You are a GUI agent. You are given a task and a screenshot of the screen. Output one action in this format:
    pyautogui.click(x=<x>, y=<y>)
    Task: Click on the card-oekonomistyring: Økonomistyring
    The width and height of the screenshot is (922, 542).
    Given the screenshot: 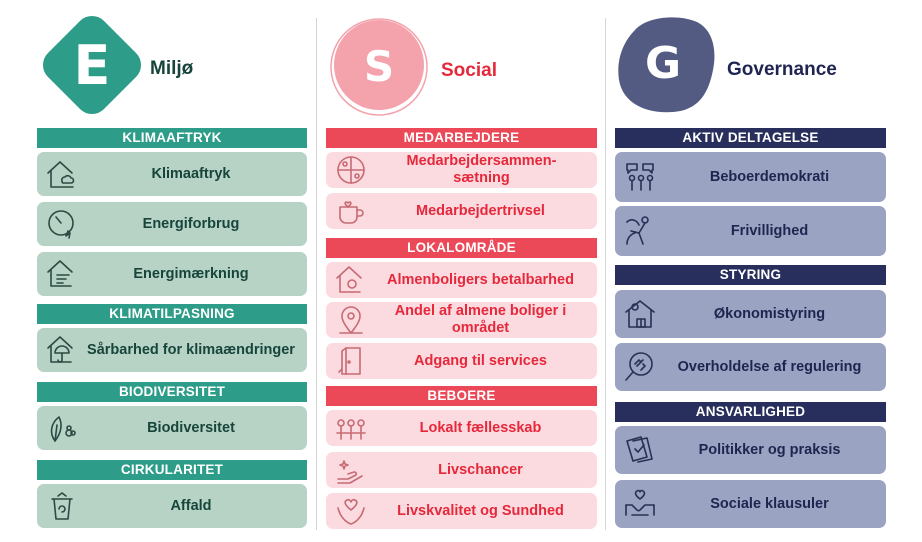 What is the action you would take?
    pyautogui.click(x=750, y=314)
    